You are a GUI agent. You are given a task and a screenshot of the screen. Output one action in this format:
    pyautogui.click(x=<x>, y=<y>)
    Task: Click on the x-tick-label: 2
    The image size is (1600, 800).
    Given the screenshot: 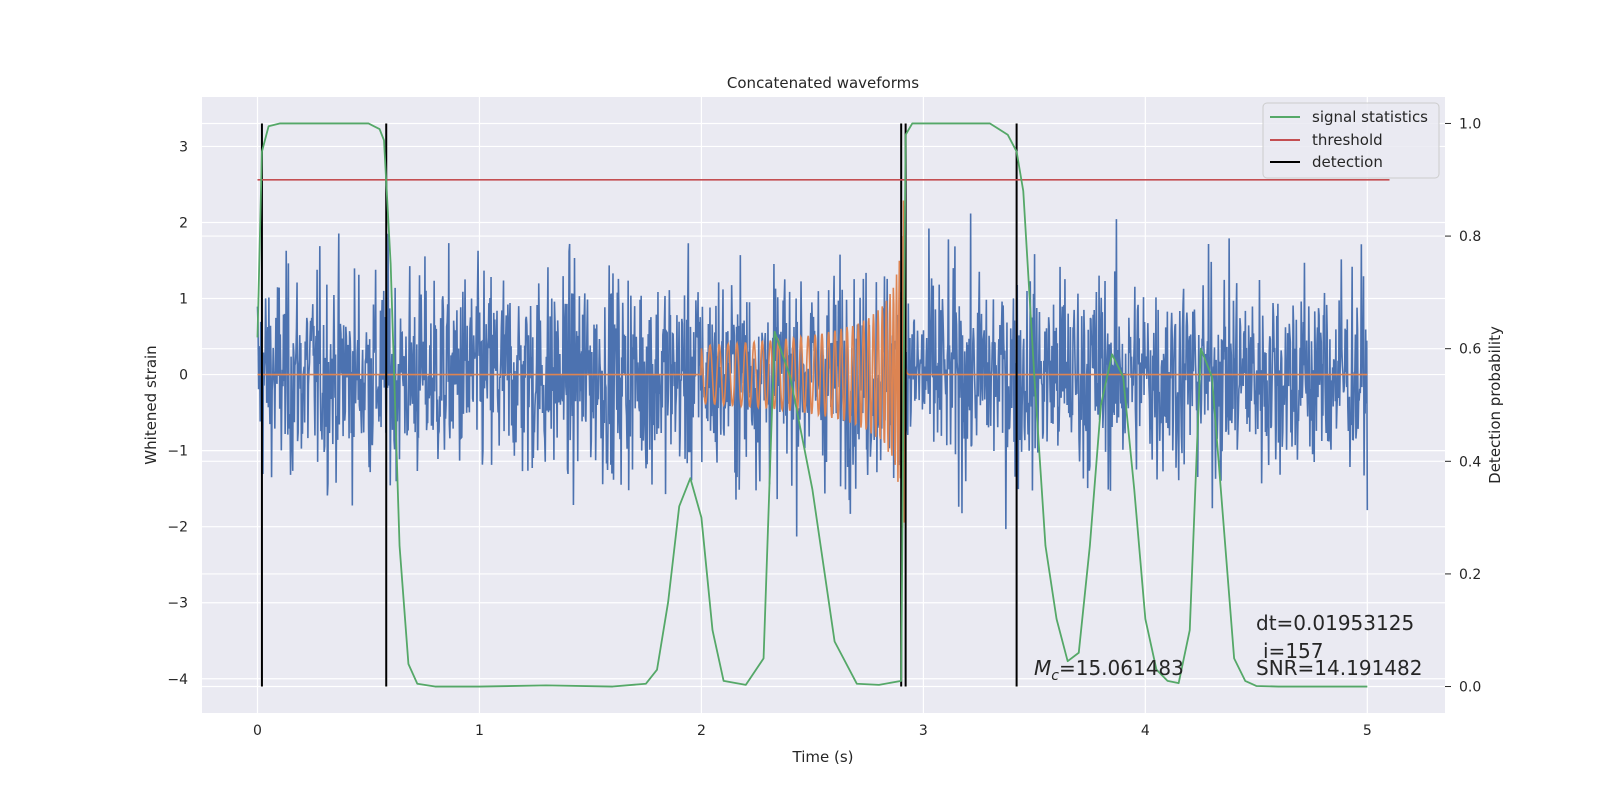 What is the action you would take?
    pyautogui.click(x=701, y=731)
    